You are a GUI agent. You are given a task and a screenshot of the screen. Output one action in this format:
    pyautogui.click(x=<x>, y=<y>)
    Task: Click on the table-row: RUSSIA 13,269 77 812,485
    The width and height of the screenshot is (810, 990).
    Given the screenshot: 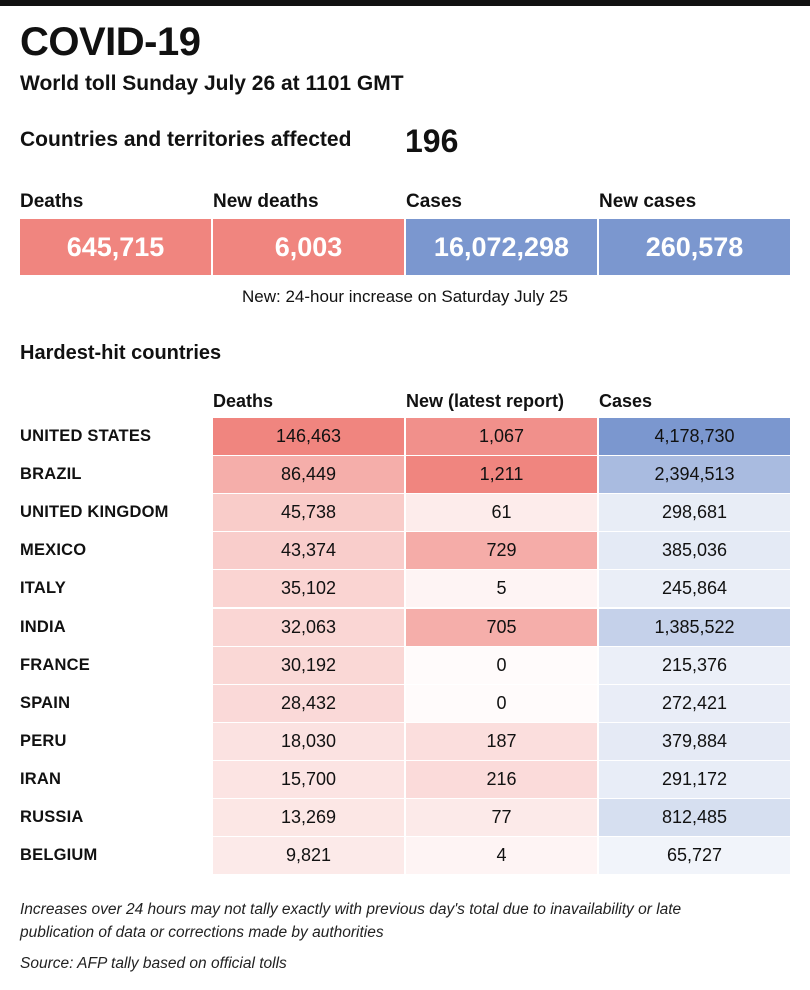 What is the action you would take?
    pyautogui.click(x=405, y=818)
    